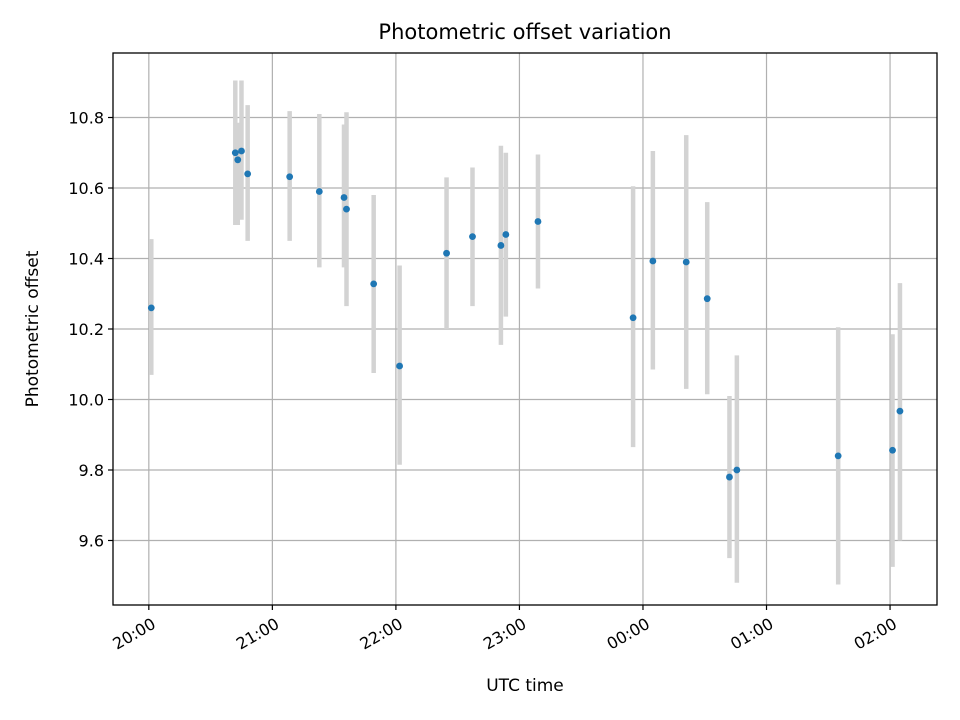  Describe the element at coordinates (525, 686) in the screenshot. I see `x-axis-label: UTC time` at that location.